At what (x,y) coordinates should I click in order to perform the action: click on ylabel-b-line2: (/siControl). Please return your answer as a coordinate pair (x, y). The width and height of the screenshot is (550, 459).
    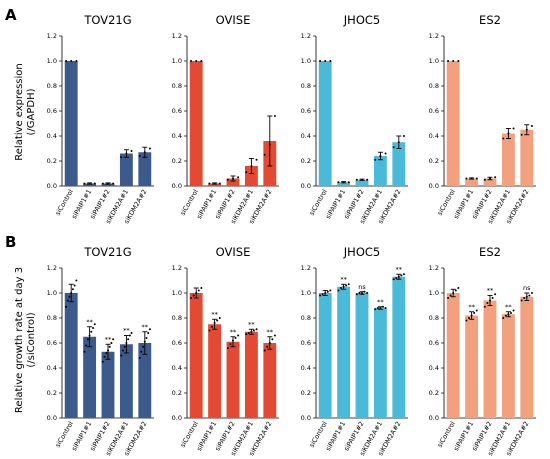
    Looking at the image, I should click on (31, 339).